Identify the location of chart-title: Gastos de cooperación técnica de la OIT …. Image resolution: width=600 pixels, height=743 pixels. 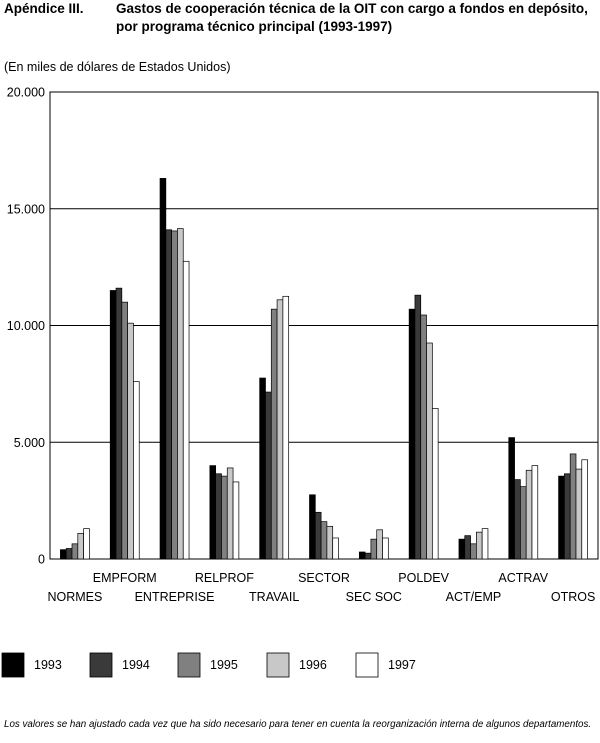
(352, 17).